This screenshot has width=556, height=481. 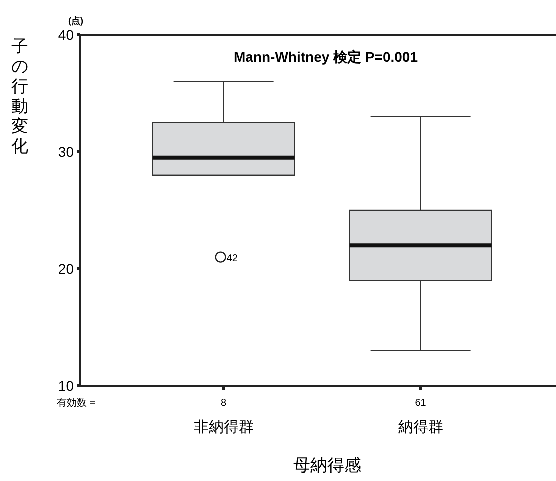 What do you see at coordinates (232, 258) in the screenshot?
I see `annotation: 42` at bounding box center [232, 258].